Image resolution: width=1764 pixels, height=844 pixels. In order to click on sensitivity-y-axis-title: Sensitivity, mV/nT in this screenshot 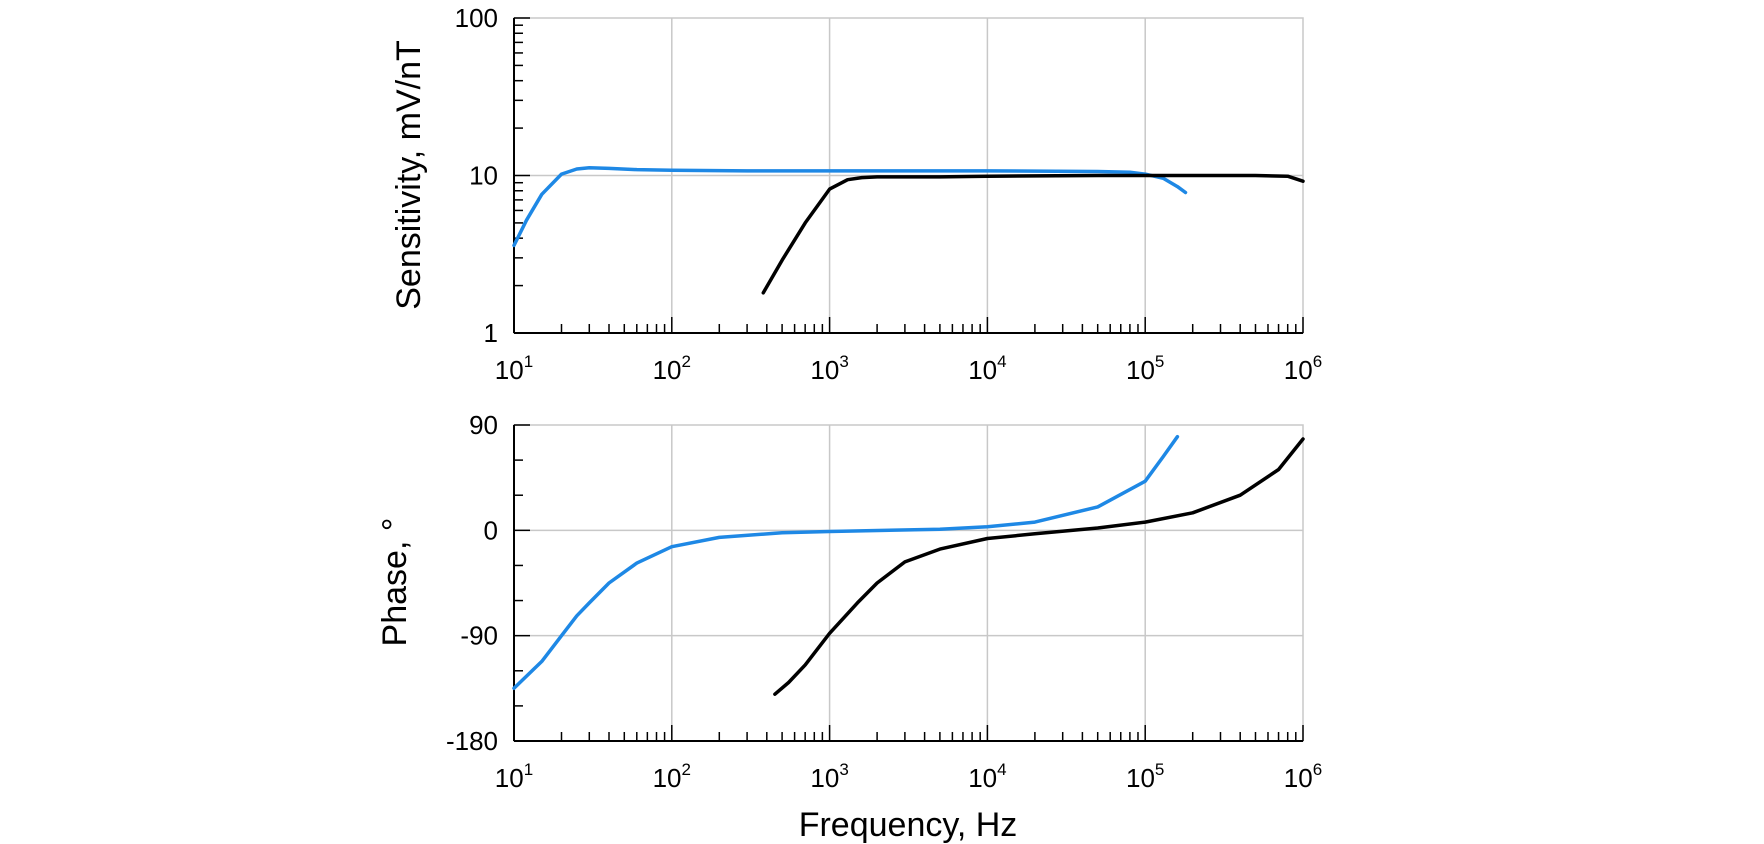, I will do `click(409, 175)`.